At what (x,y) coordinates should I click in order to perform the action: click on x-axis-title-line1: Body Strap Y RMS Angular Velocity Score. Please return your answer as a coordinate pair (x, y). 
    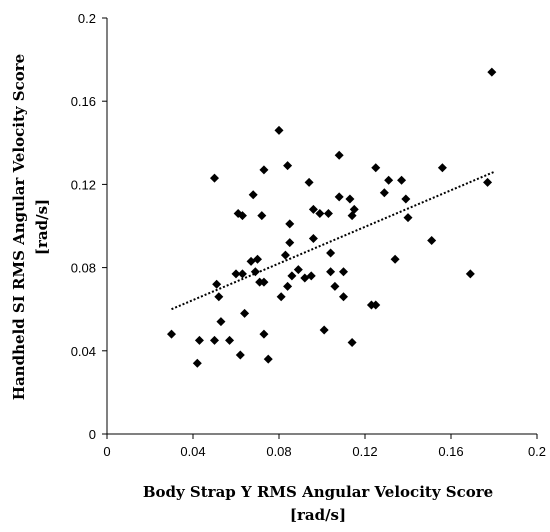
    Looking at the image, I should click on (318, 492).